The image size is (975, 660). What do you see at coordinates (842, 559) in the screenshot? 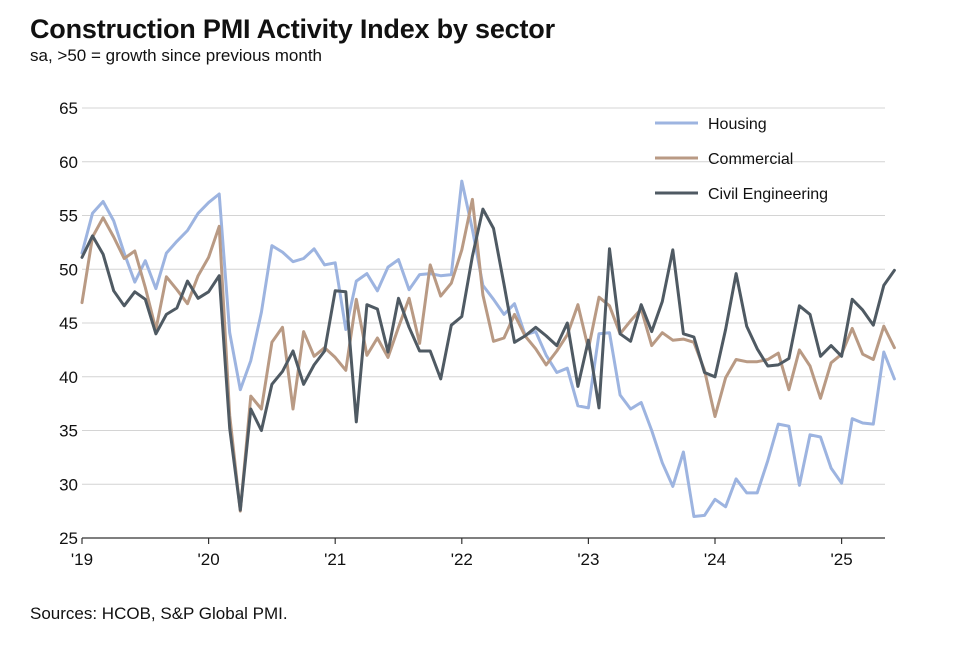
I see `x-tick-label: '25` at bounding box center [842, 559].